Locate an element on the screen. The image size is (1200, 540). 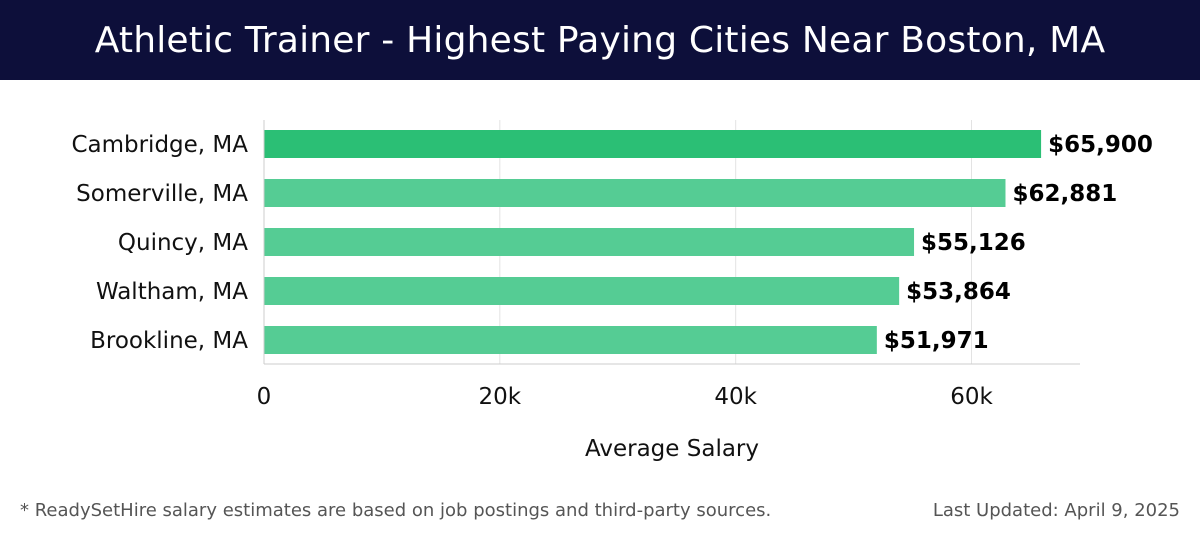
value-label-3: $55,126 is located at coordinates (973, 243).